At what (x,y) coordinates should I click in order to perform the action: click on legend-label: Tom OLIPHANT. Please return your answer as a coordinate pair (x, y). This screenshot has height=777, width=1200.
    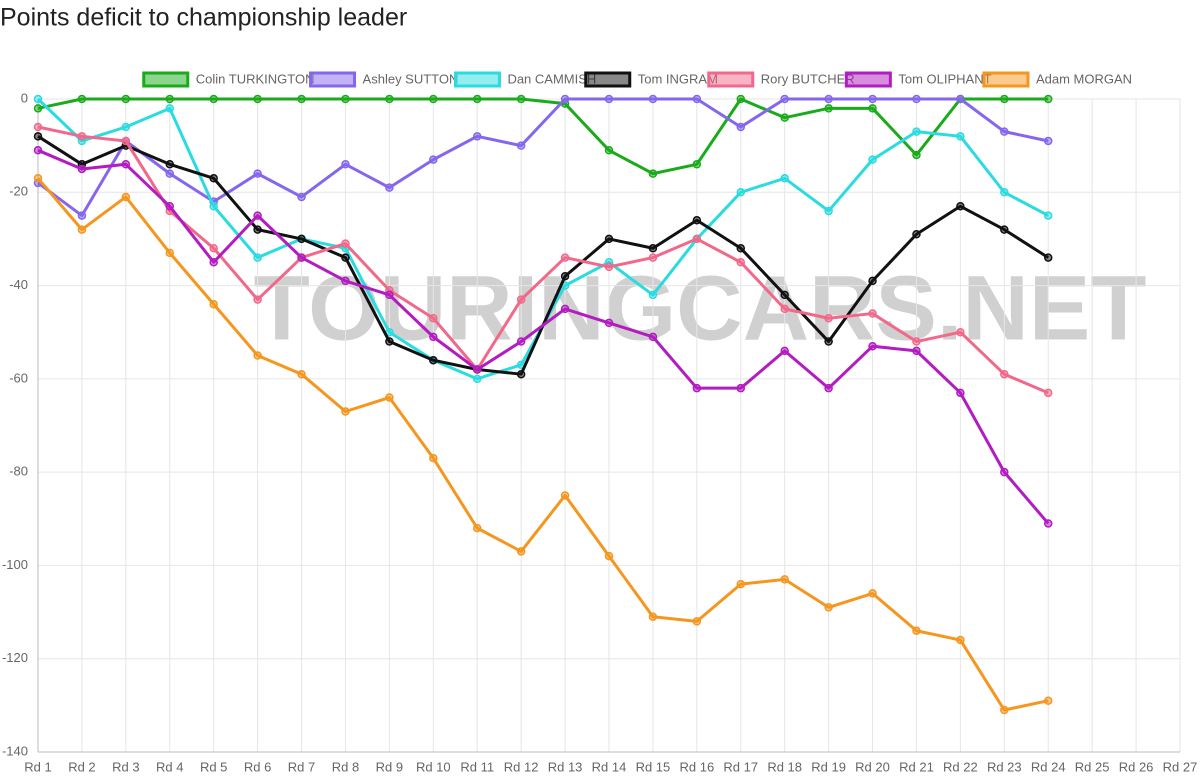
    Looking at the image, I should click on (944, 78).